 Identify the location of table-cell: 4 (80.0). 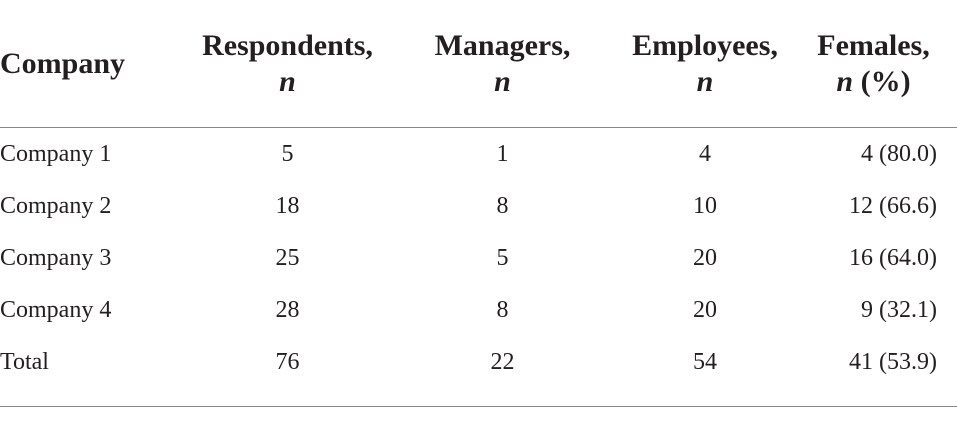
(899, 153).